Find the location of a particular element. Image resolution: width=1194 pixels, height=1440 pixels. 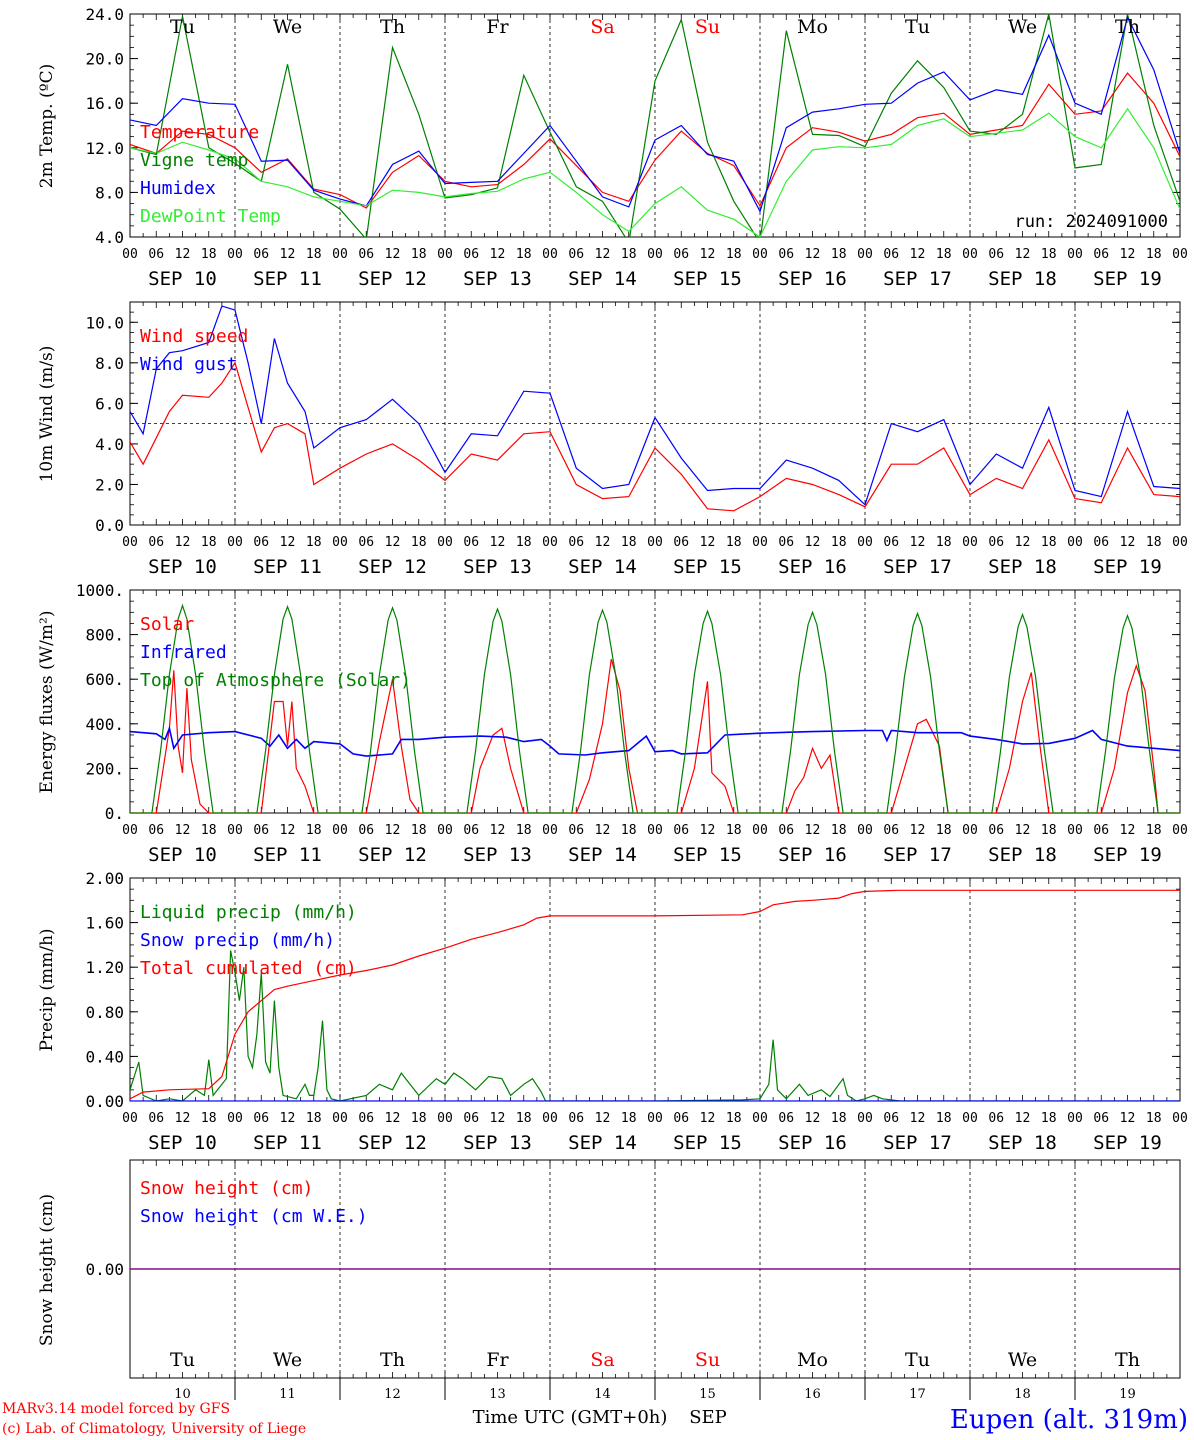

legend-entry: Snow precip (mm/h) is located at coordinates (237, 940).